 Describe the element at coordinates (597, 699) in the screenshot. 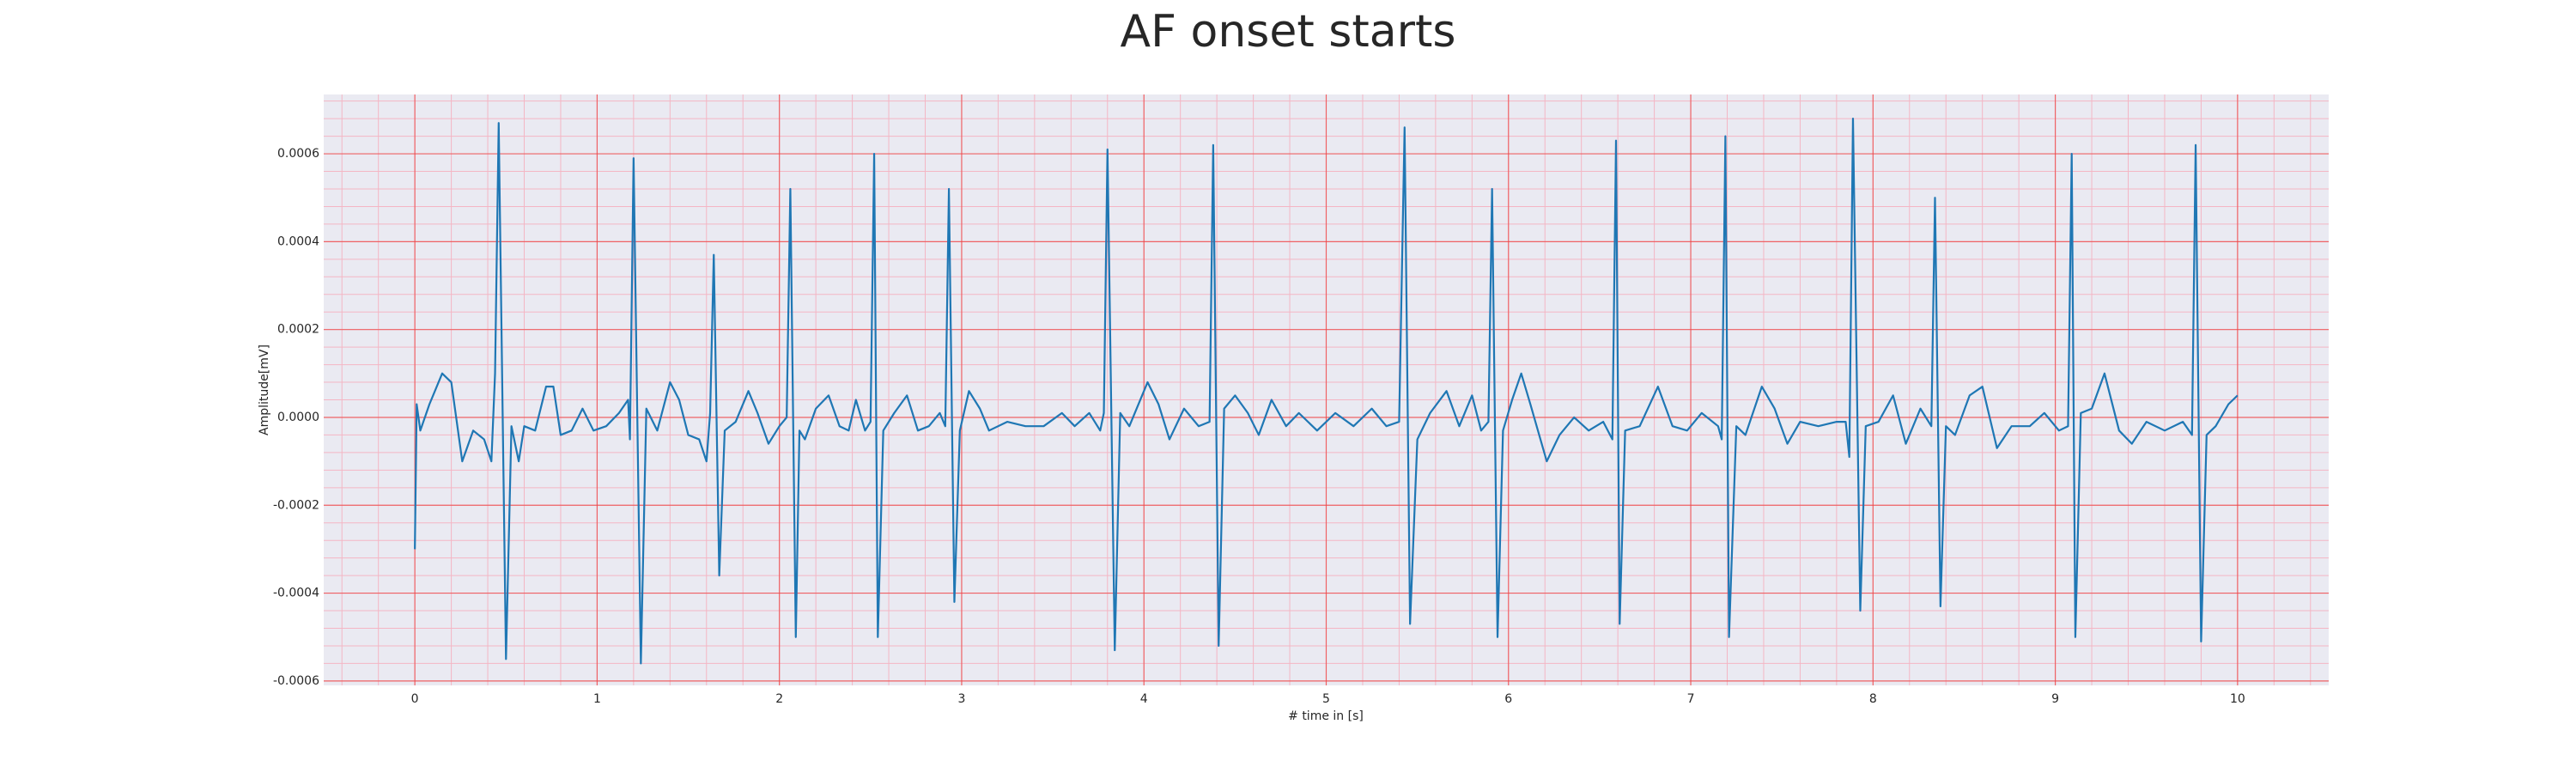

I see `x-tick-label: 1` at that location.